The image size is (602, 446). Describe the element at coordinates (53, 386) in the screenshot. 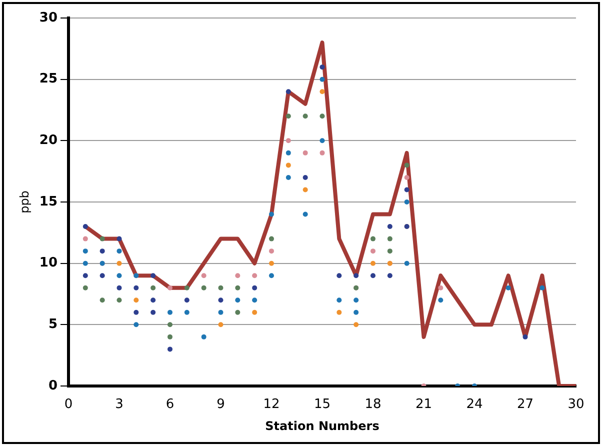

I see `y-tick-label: 0` at that location.